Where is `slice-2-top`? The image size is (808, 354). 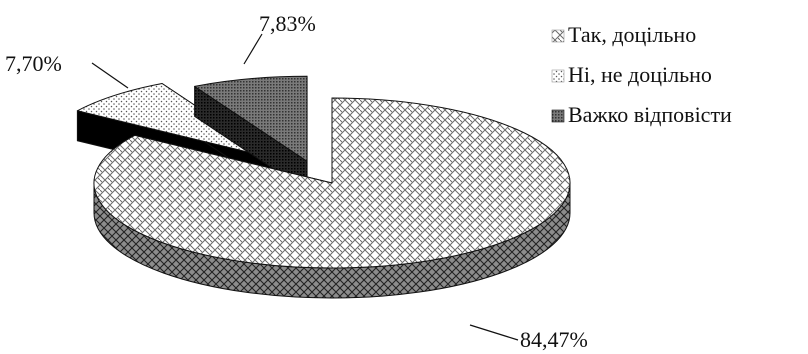 slice-2-top is located at coordinates (175, 121).